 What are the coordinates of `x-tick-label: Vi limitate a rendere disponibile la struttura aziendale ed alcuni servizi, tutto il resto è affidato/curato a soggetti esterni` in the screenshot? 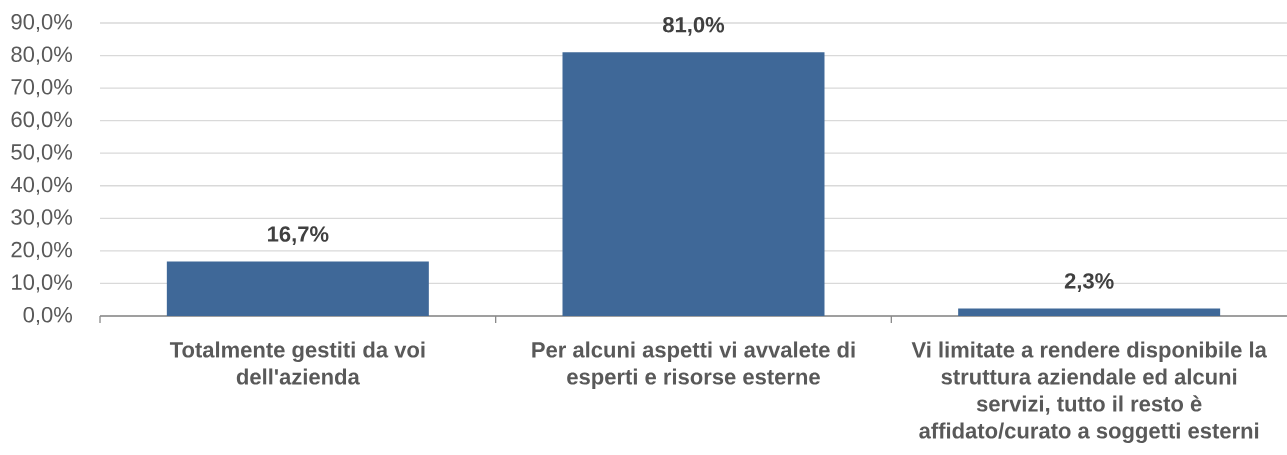 It's located at (1089, 392).